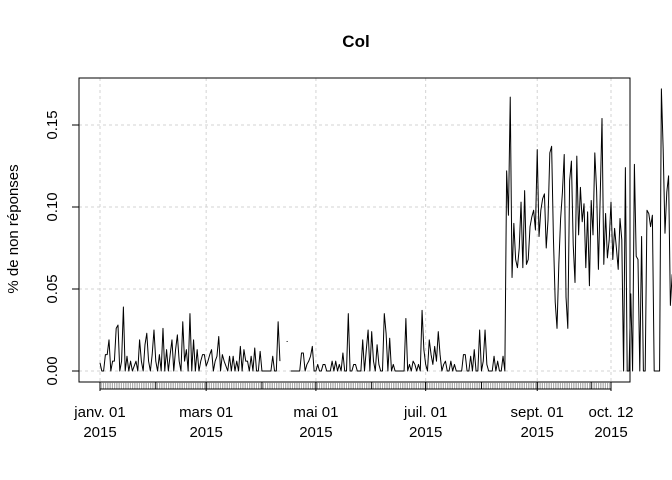 The image size is (672, 480). What do you see at coordinates (355, 41) in the screenshot?
I see `chart-title: Col` at bounding box center [355, 41].